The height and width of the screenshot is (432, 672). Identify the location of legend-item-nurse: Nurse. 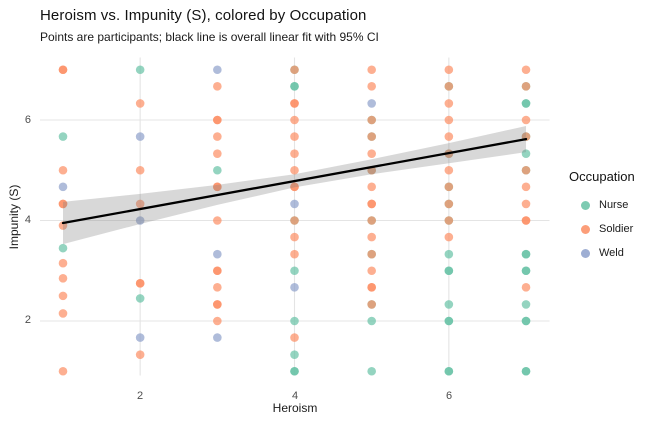
(601, 205).